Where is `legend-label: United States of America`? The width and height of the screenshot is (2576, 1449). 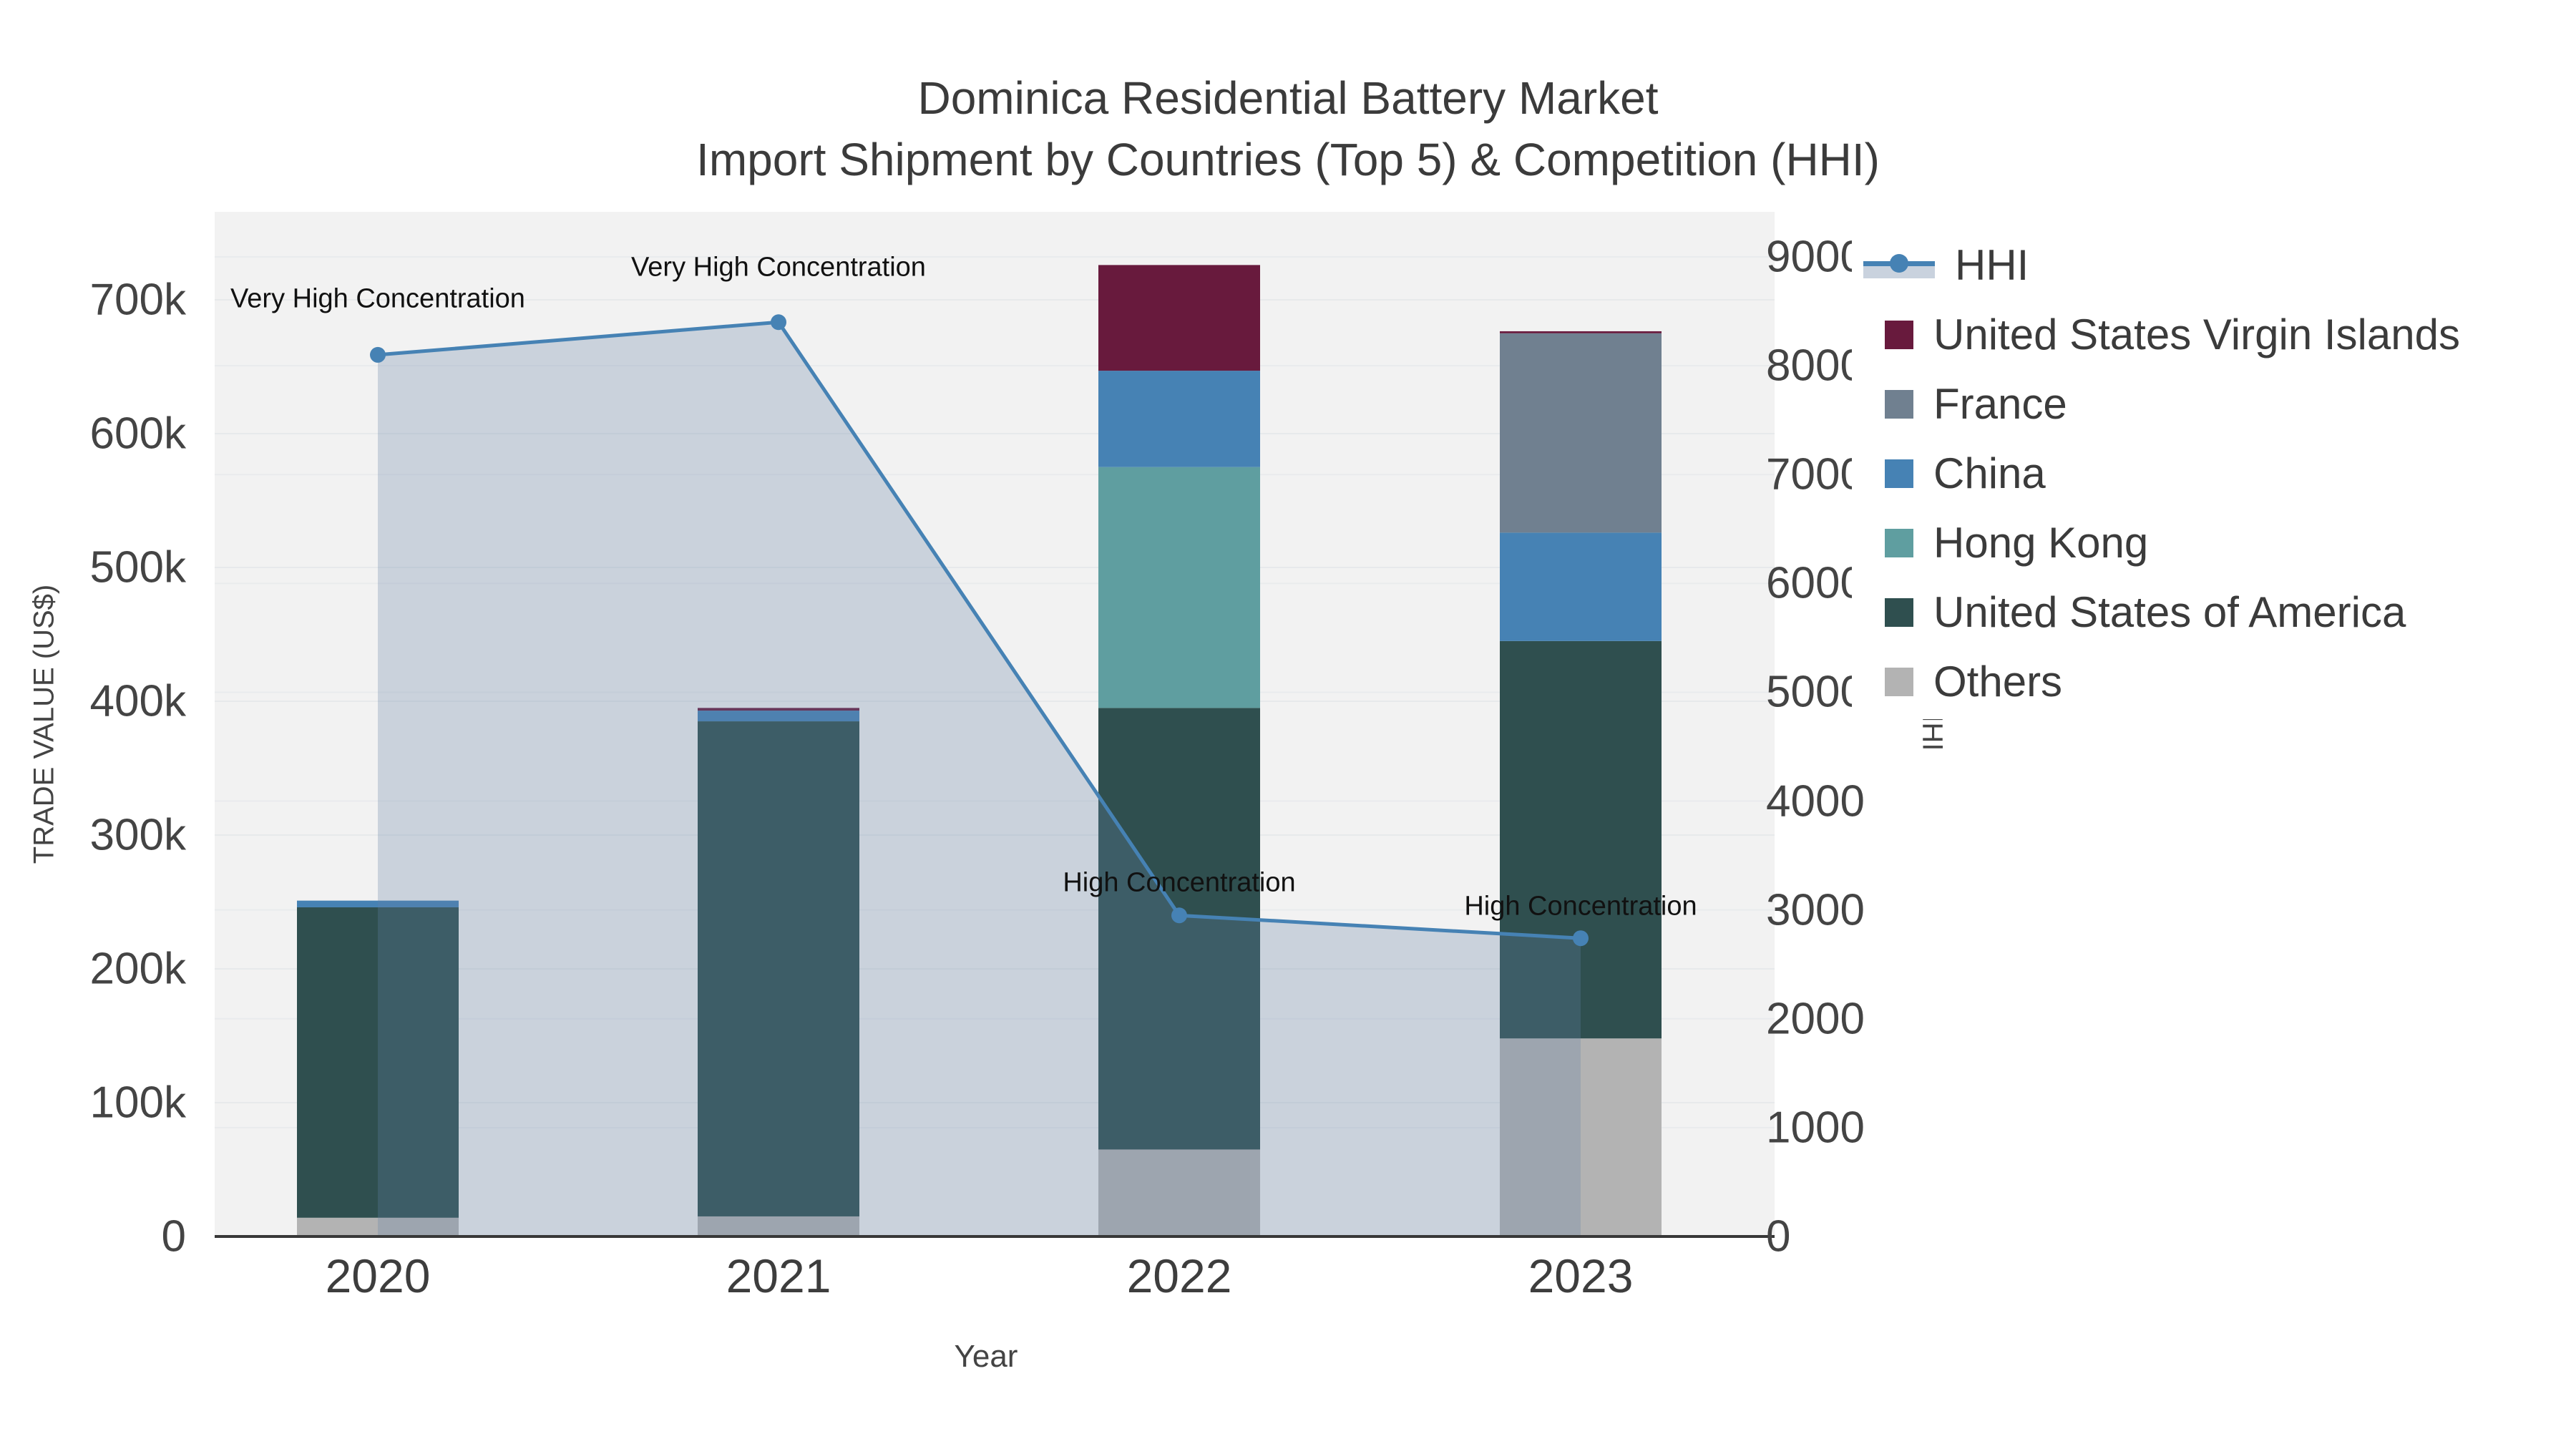 legend-label: United States of America is located at coordinates (2169, 612).